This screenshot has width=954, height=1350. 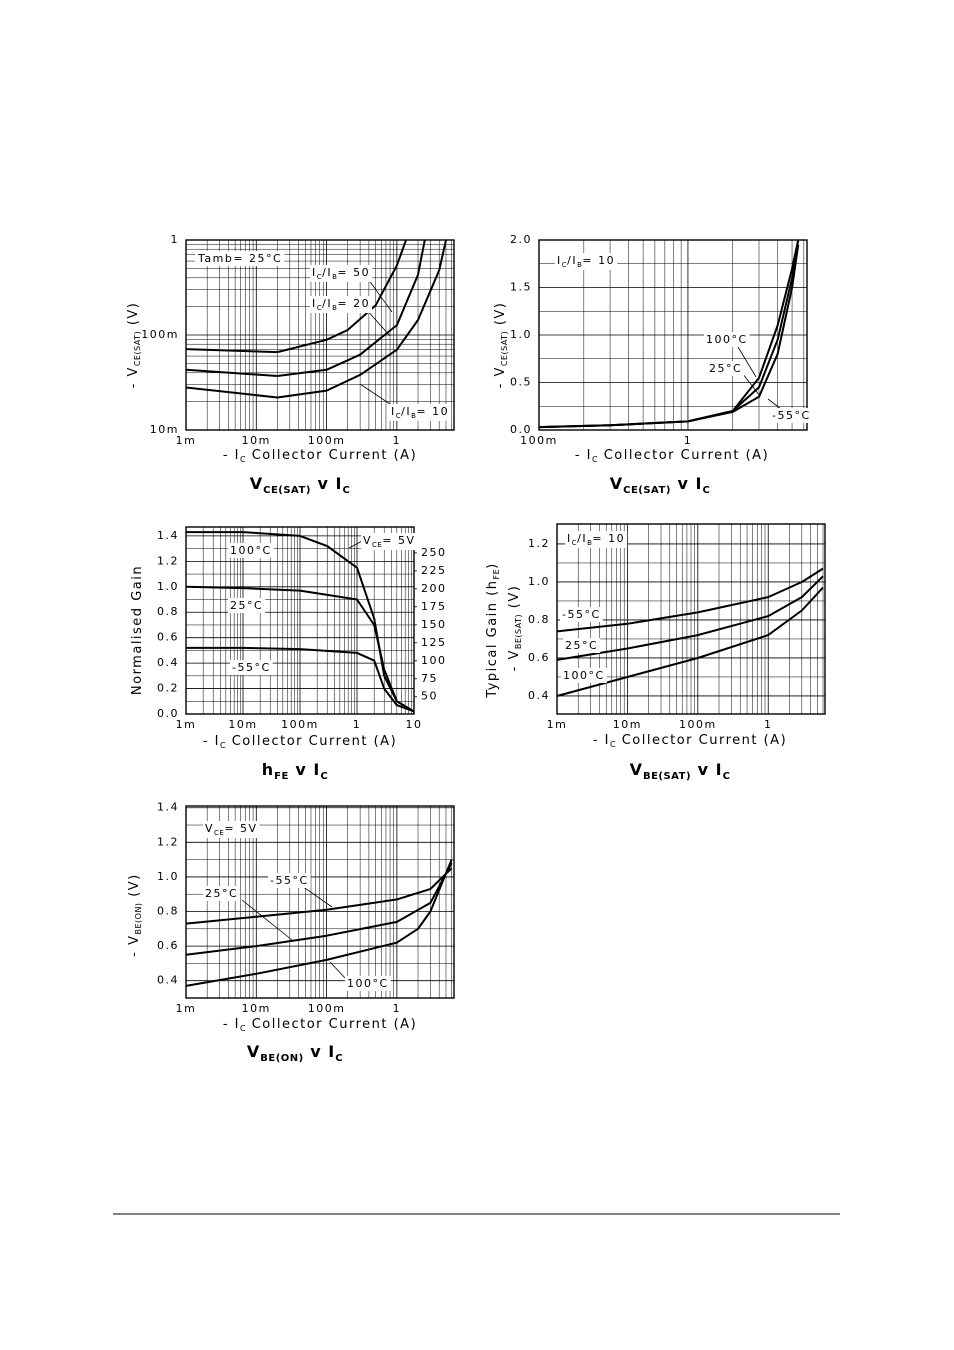 I want to click on y-axis-label-part: (V), so click(x=134, y=887).